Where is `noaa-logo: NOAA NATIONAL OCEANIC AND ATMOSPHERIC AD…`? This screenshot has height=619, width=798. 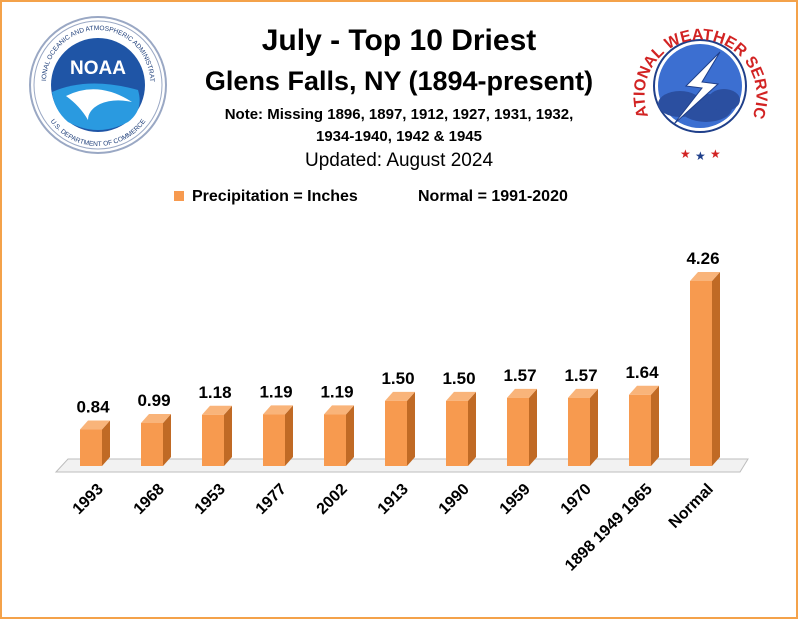 noaa-logo: NOAA NATIONAL OCEANIC AND ATMOSPHERIC AD… is located at coordinates (97, 82).